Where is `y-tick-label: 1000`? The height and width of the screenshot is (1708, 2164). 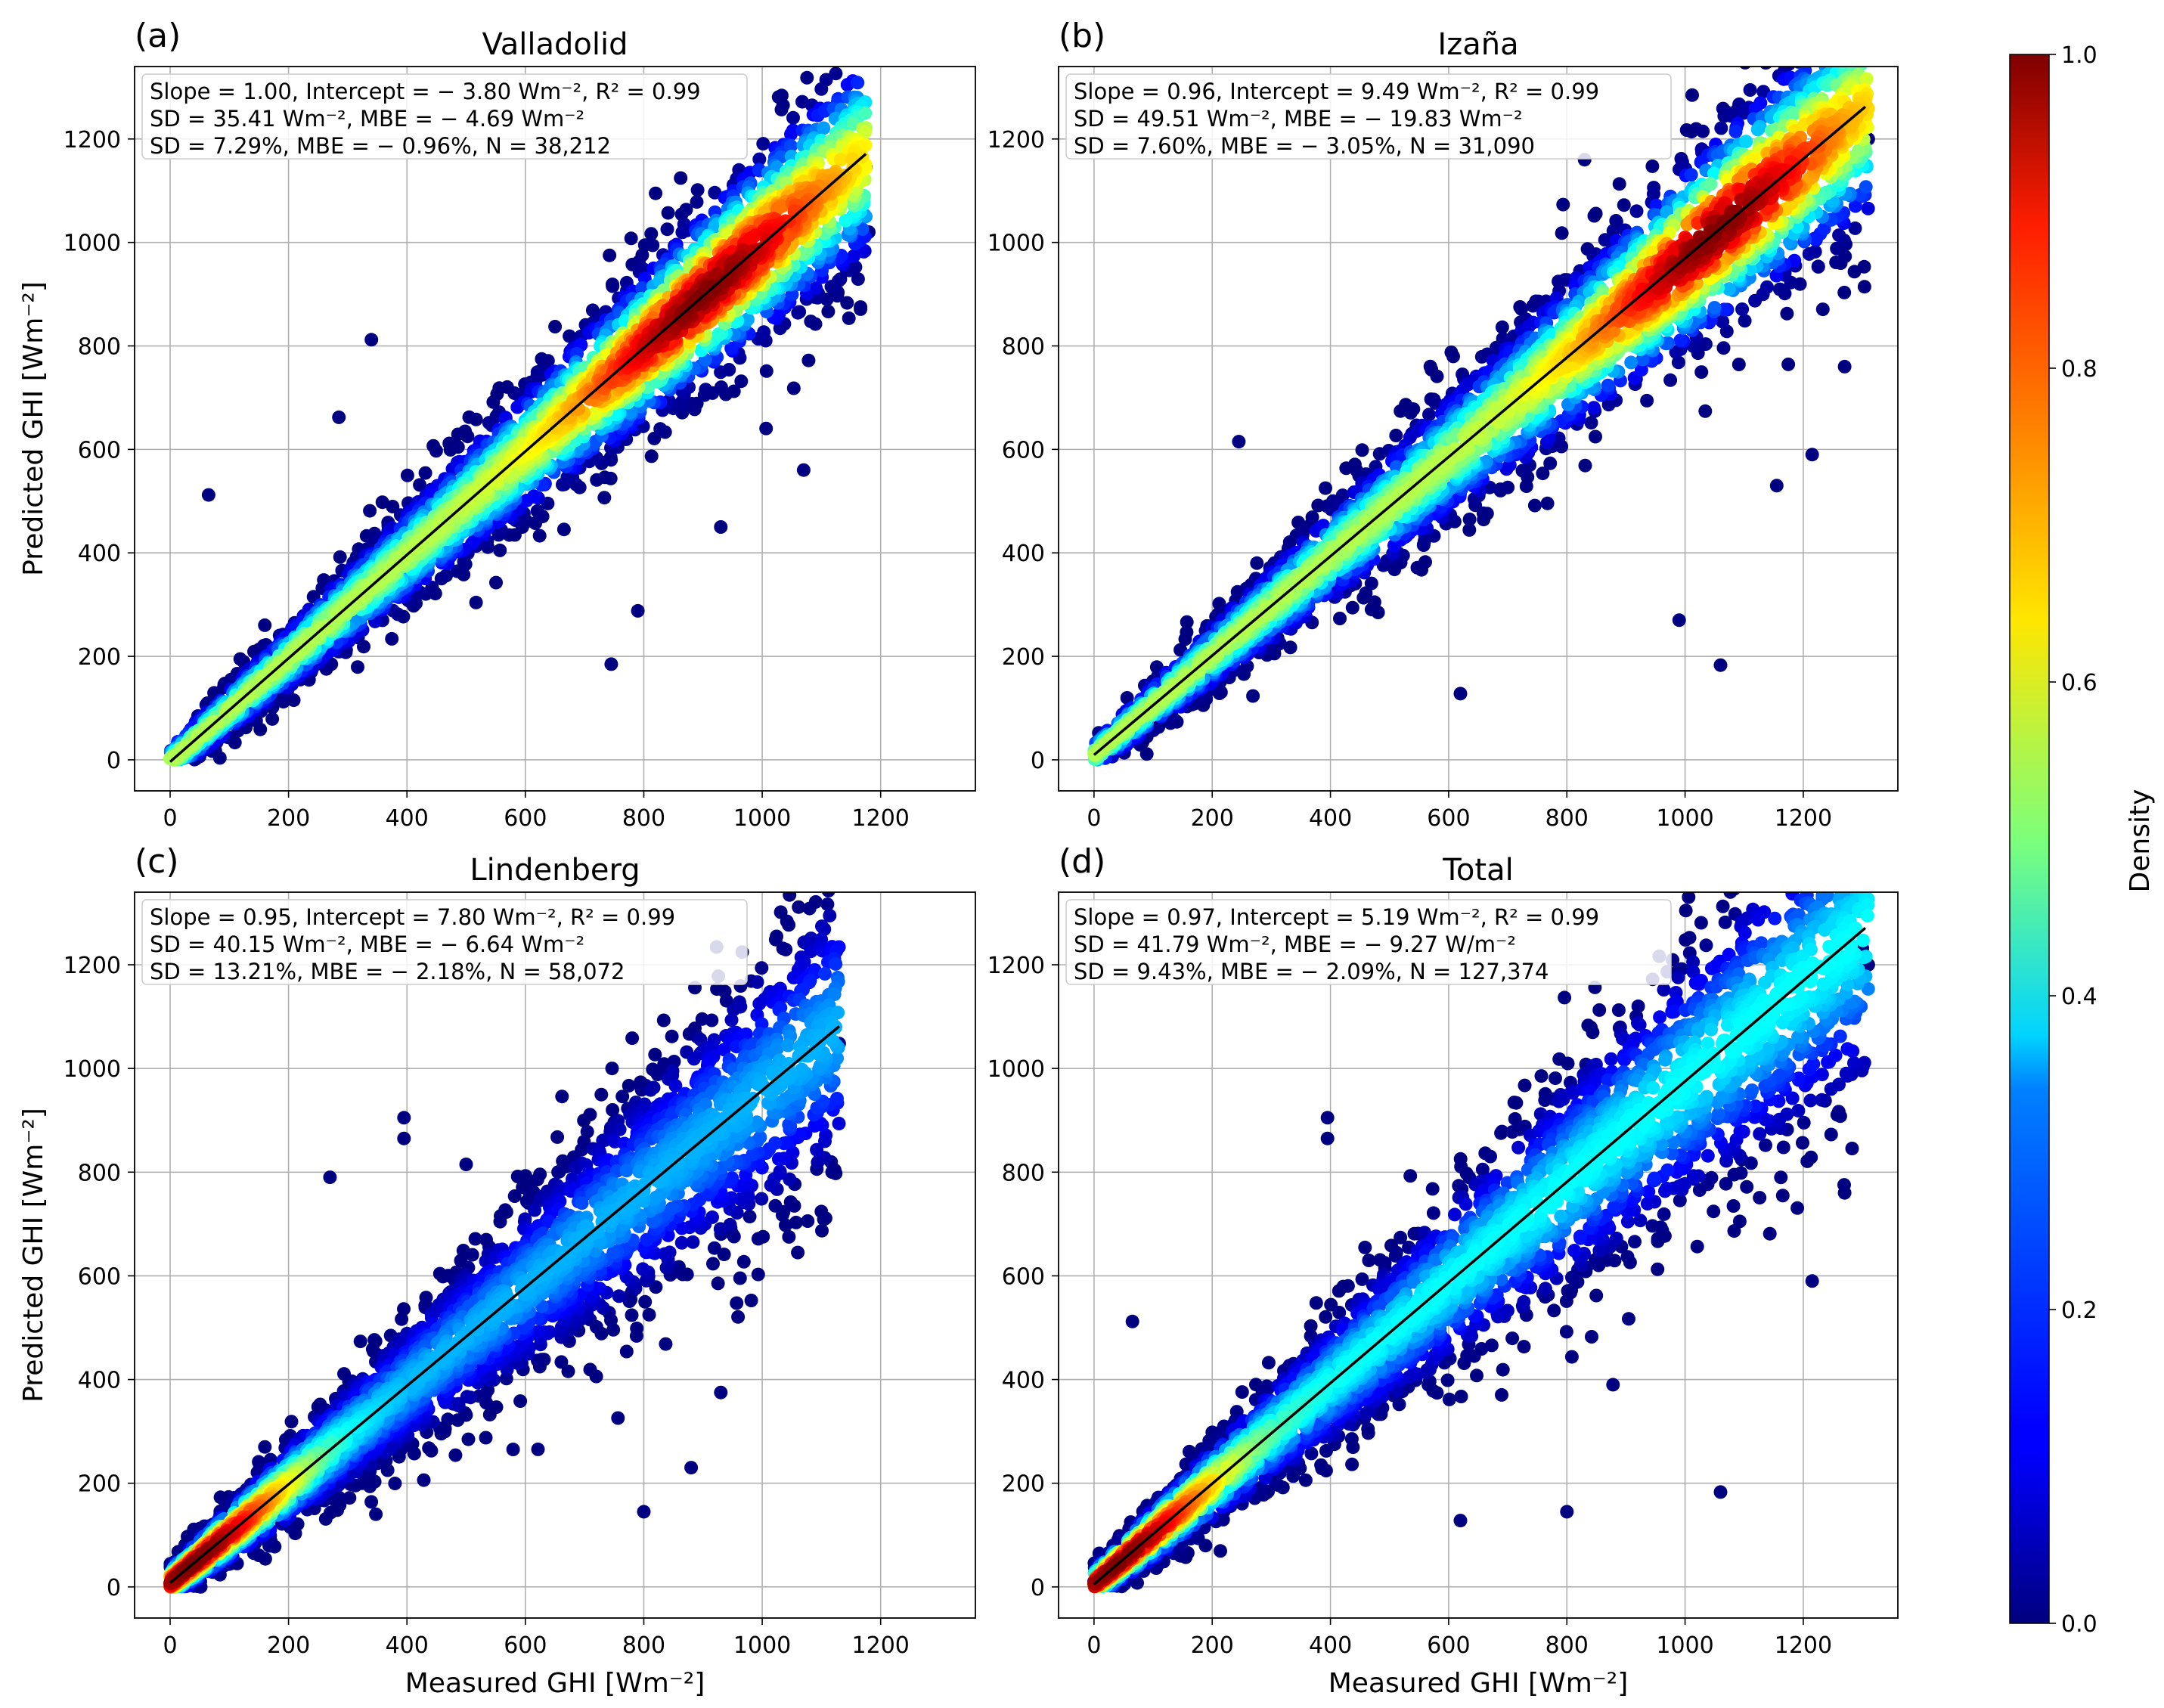 y-tick-label: 1000 is located at coordinates (92, 244).